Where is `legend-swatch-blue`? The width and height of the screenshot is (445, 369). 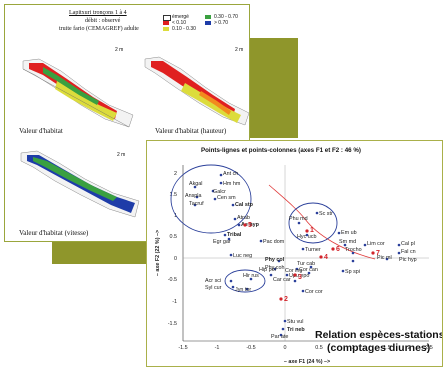
legend-swatch-blue is located at coordinates (208, 23).